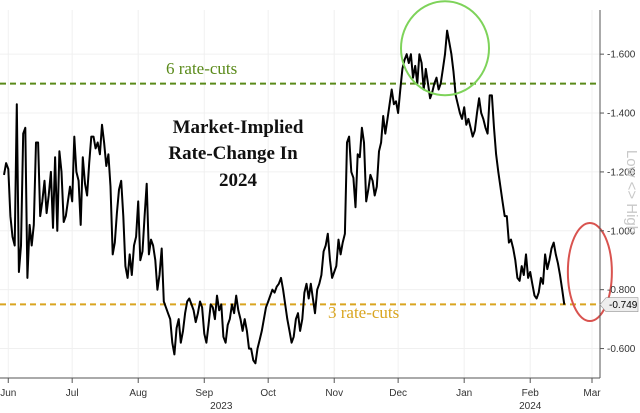 This screenshot has width=640, height=413. I want to click on last-value-badge-shape, so click(619, 304).